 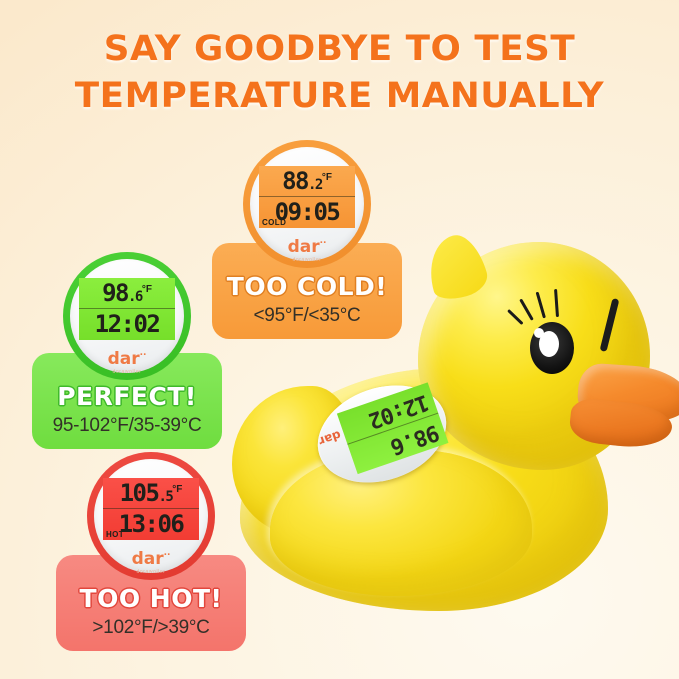 What do you see at coordinates (307, 315) in the screenshot?
I see `callout-too-cold-range: <95°F/<35°C` at bounding box center [307, 315].